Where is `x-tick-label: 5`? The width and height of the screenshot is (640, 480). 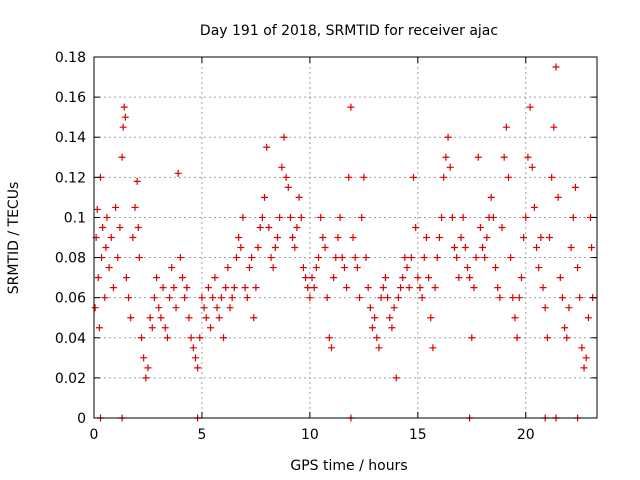
x-tick-label: 5 is located at coordinates (201, 435).